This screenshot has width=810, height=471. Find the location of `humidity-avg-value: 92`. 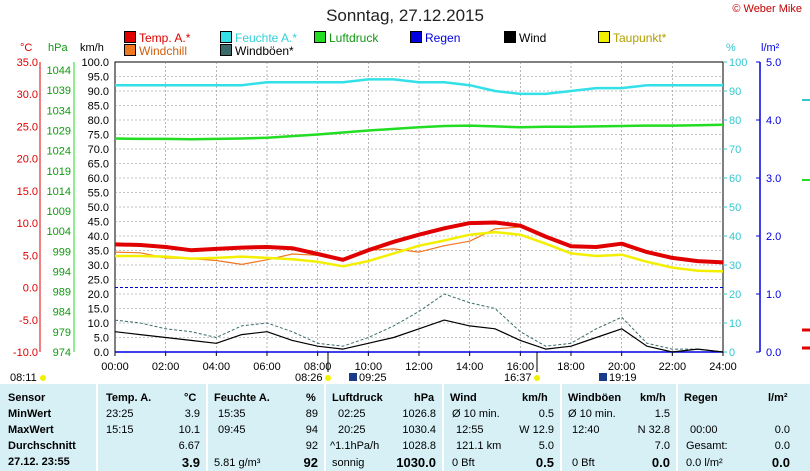

humidity-avg-value: 92 is located at coordinates (311, 446).